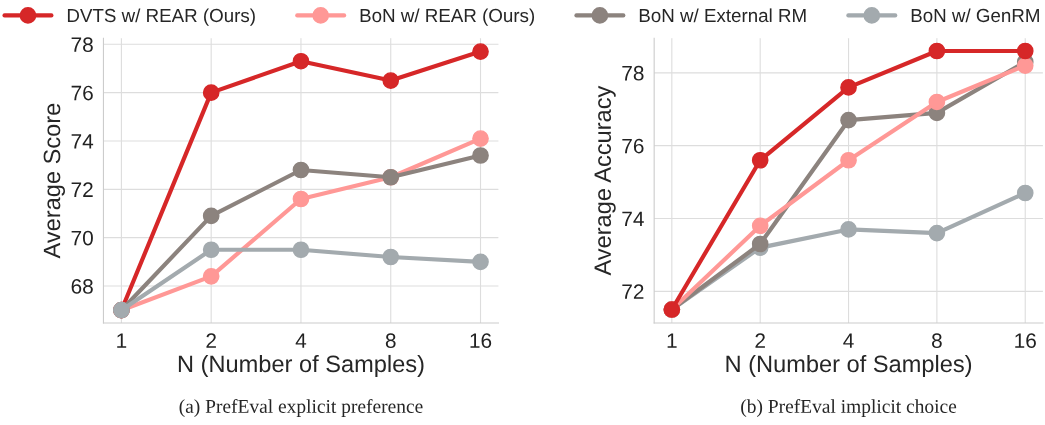  I want to click on legend-label: BoN w/ GenRM, so click(975, 15).